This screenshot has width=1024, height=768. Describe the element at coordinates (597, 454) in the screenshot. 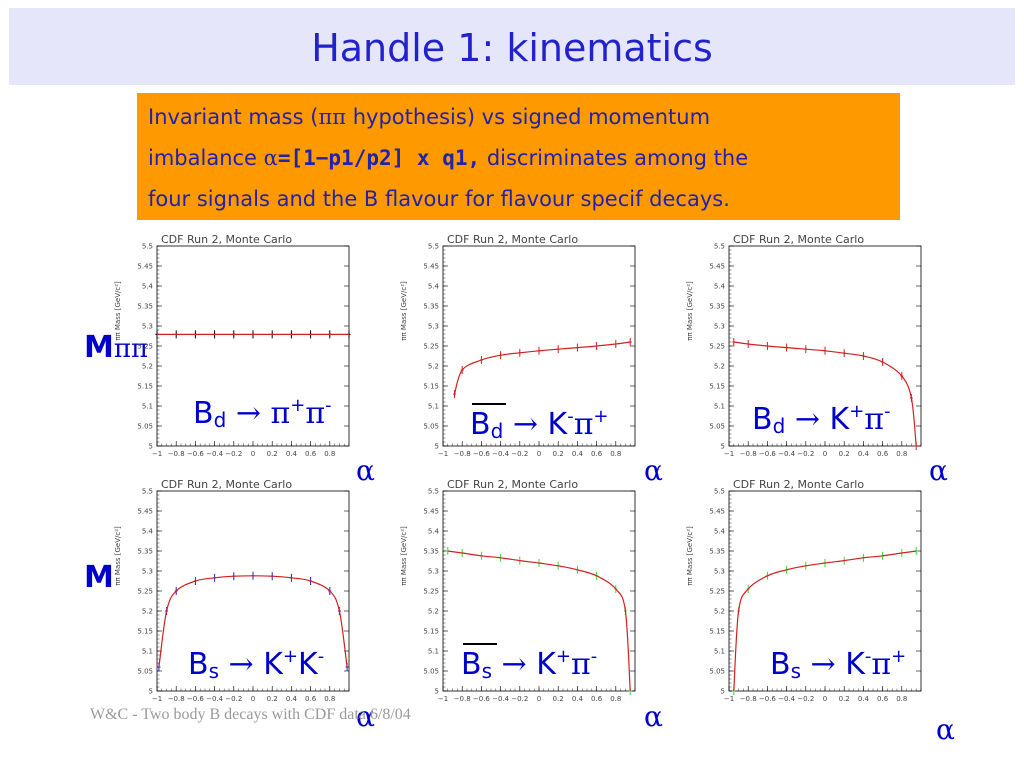

I see `x-tick-label: 0.6` at that location.